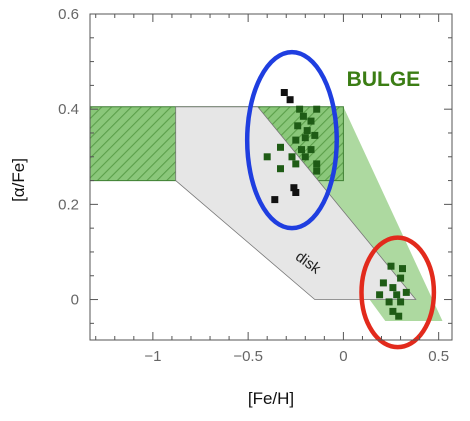 The height and width of the screenshot is (421, 470). I want to click on y-axis-label: [α/Fe], so click(18, 180).